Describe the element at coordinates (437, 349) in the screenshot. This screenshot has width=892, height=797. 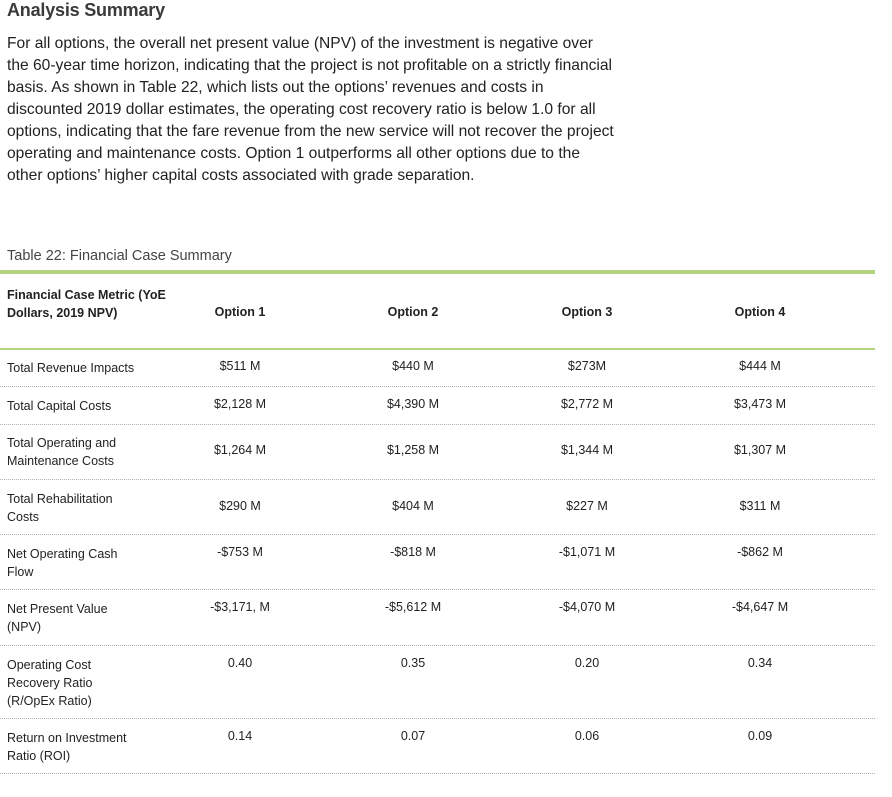
I see `header-rule` at that location.